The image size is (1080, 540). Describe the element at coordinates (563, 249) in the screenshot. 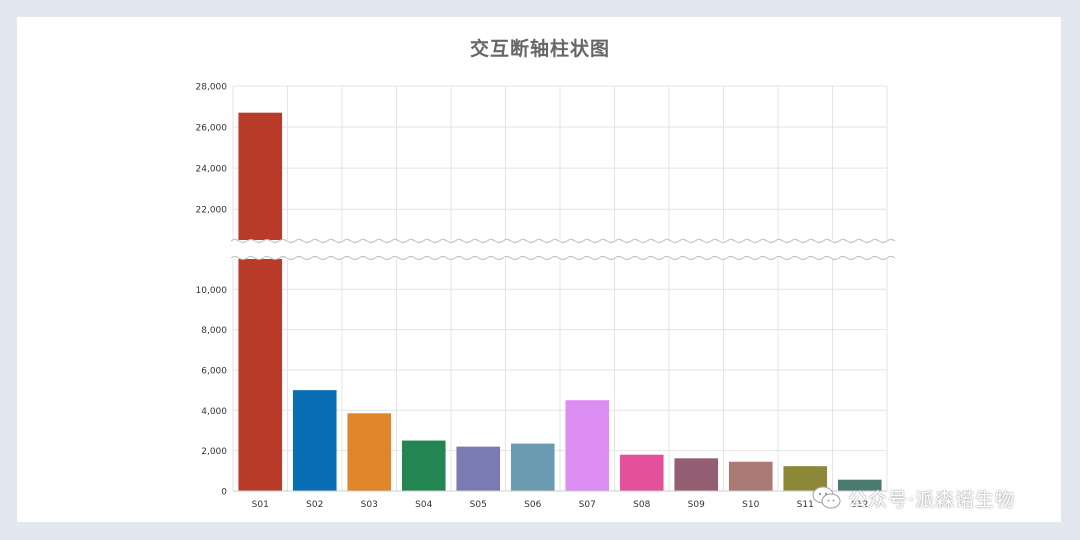

I see `axis-break-gap` at that location.